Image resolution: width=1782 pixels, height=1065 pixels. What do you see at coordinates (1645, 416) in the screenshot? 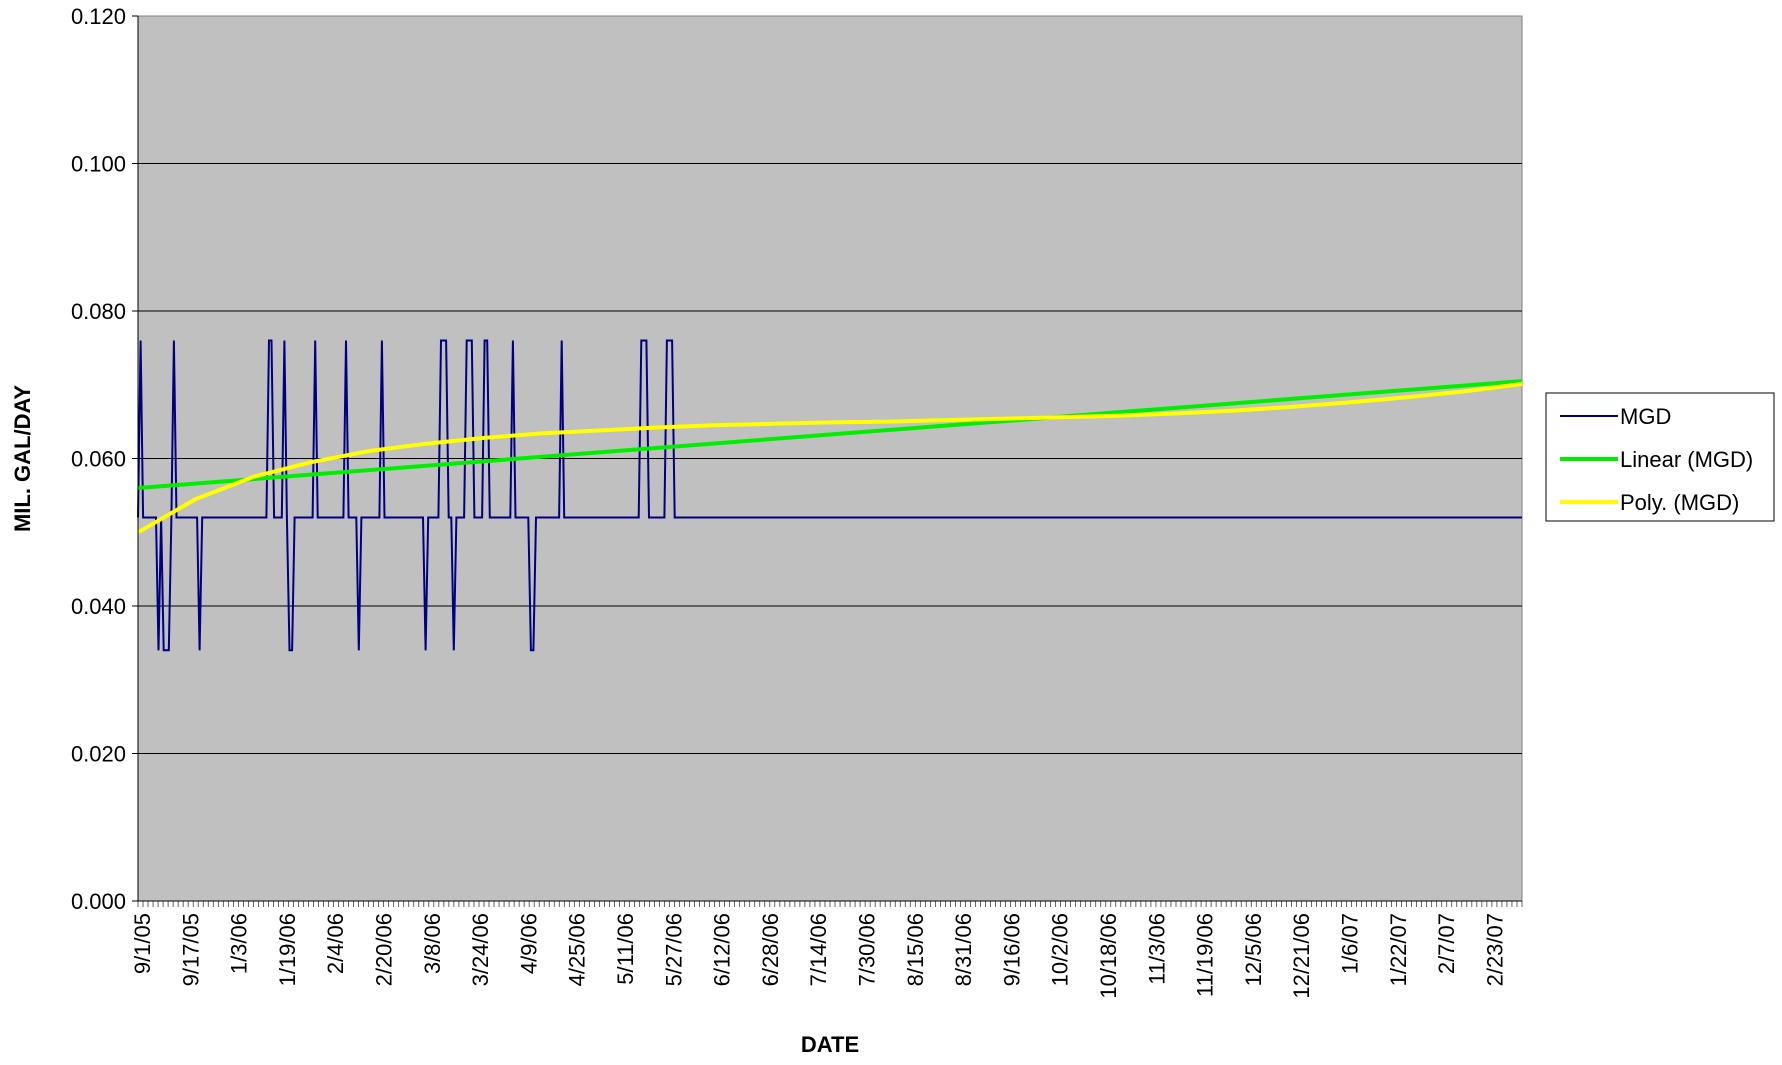
I see `legend-label-mgd: MGD` at bounding box center [1645, 416].